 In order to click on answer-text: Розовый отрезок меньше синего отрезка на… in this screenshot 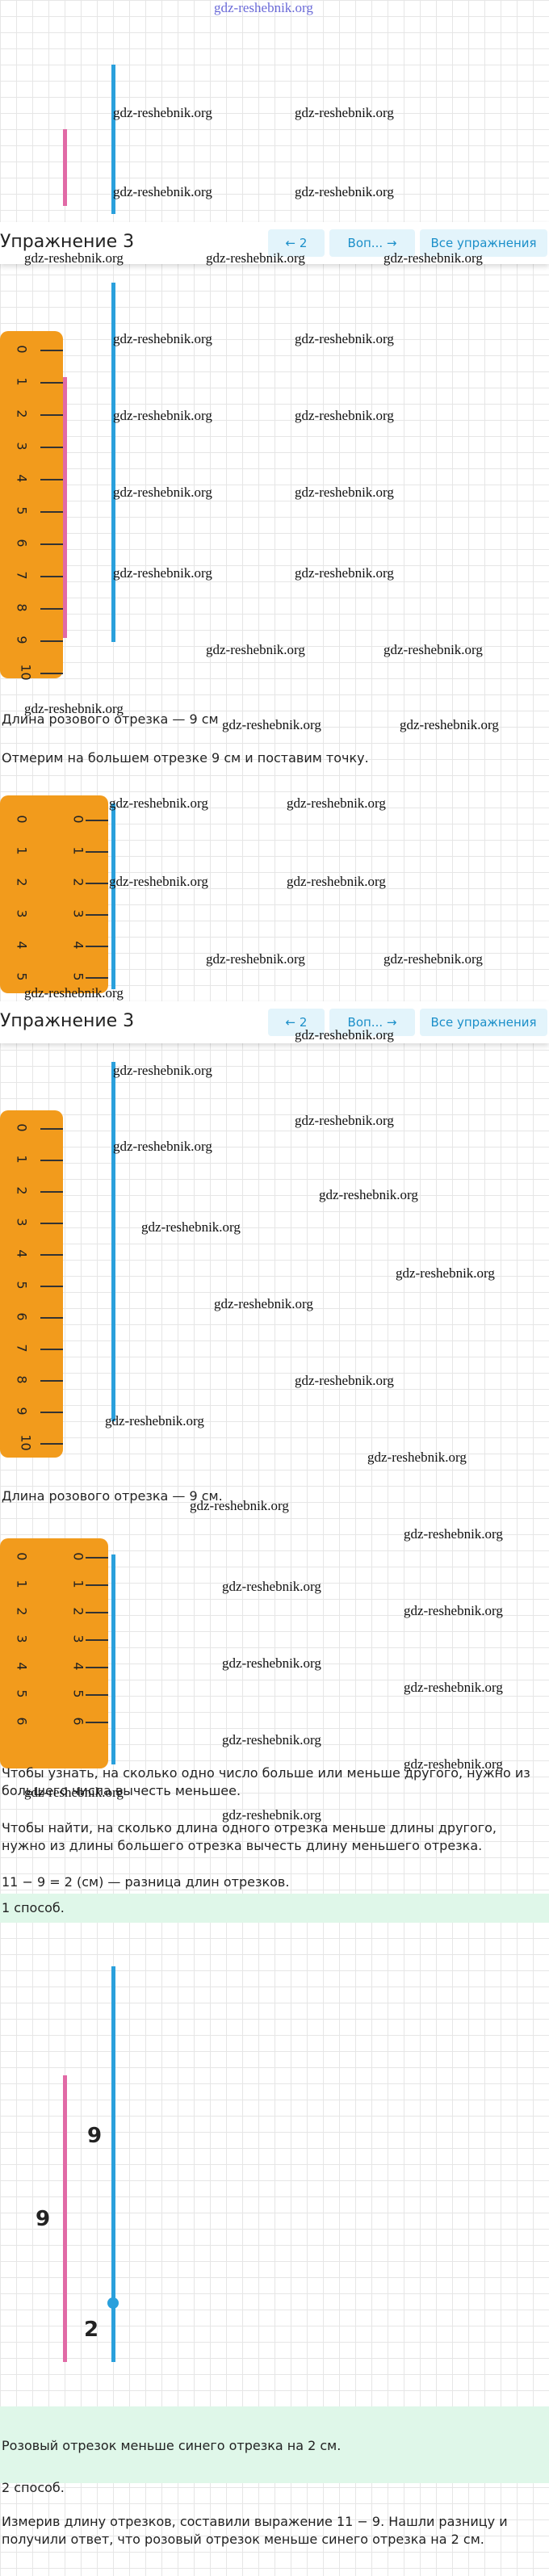, I will do `click(172, 2445)`.